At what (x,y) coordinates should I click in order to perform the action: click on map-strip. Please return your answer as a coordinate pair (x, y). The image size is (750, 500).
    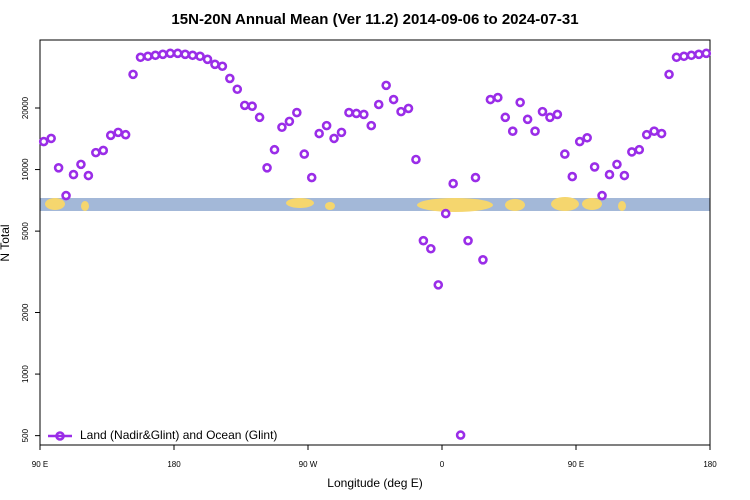
    Looking at the image, I should click on (375, 204).